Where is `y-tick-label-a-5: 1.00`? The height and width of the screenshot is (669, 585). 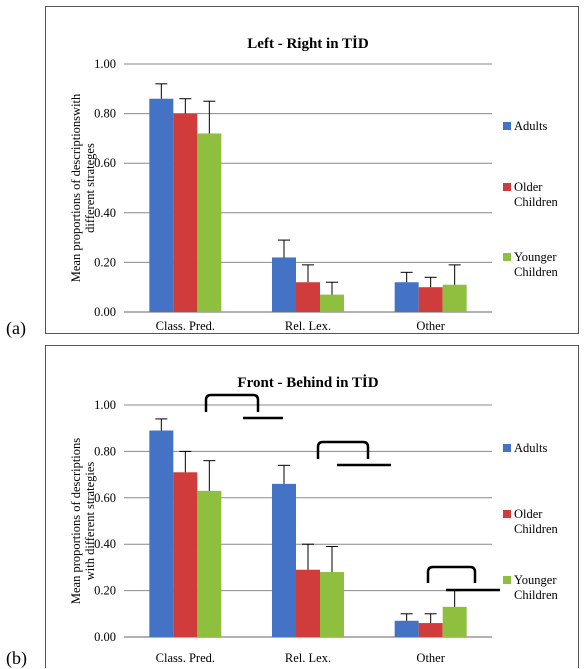 y-tick-label-a-5: 1.00 is located at coordinates (105, 64).